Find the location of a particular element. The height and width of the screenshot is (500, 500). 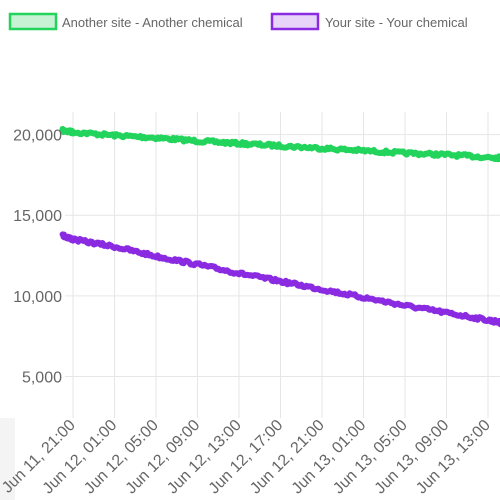

x-tick-label: Jun 13, 13:00 is located at coordinates (453, 457).